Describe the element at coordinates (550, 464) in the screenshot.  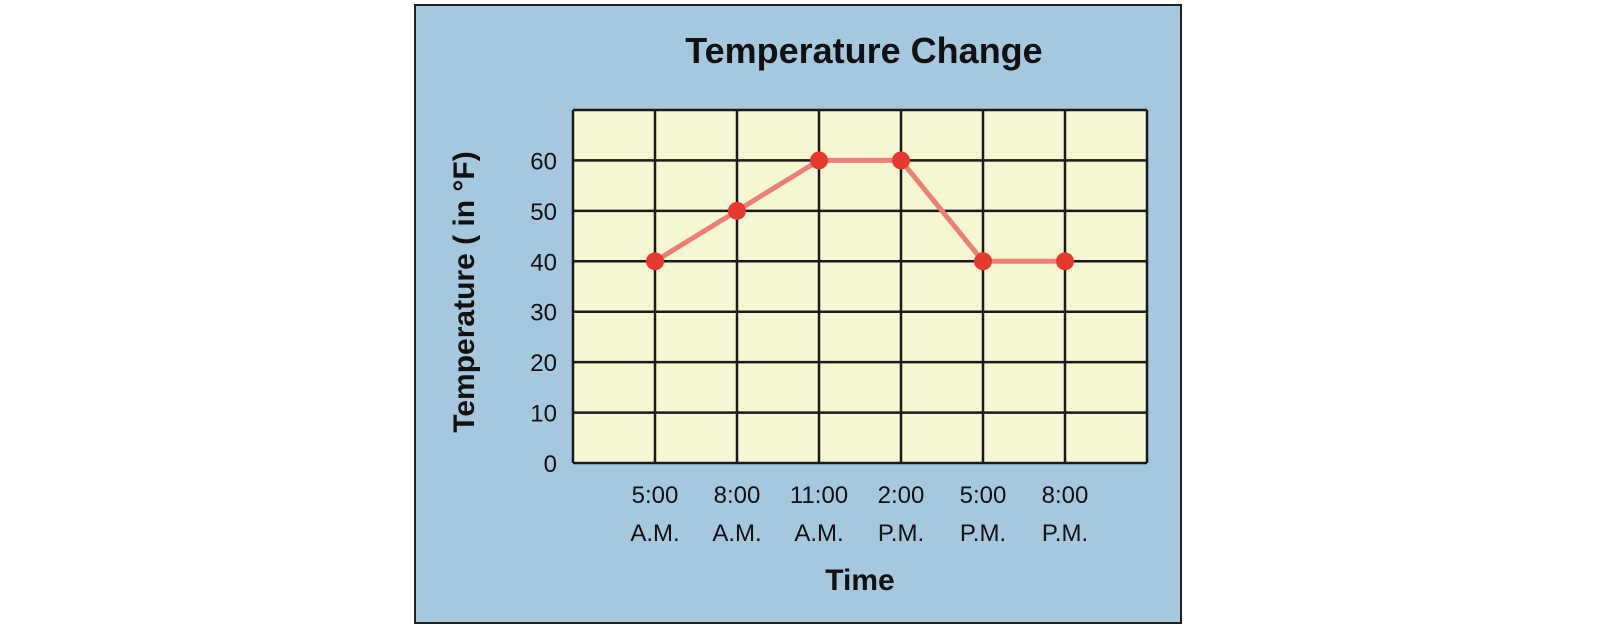
I see `y-tick-label: 0` at that location.